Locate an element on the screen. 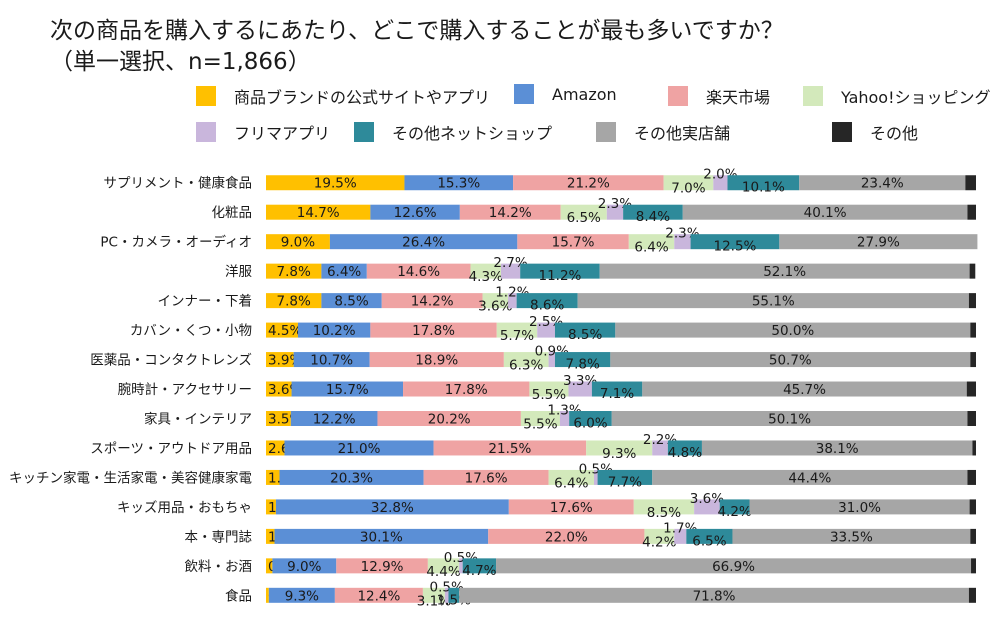  data-label: 3.6% is located at coordinates (707, 499).